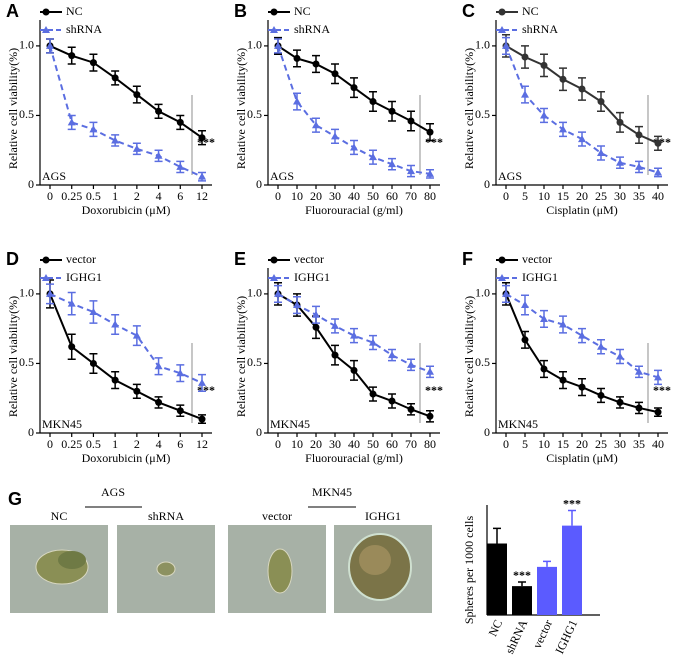 Image resolution: width=685 pixels, height=655 pixels. What do you see at coordinates (15, 499) in the screenshot?
I see `panel-letter: G` at bounding box center [15, 499].